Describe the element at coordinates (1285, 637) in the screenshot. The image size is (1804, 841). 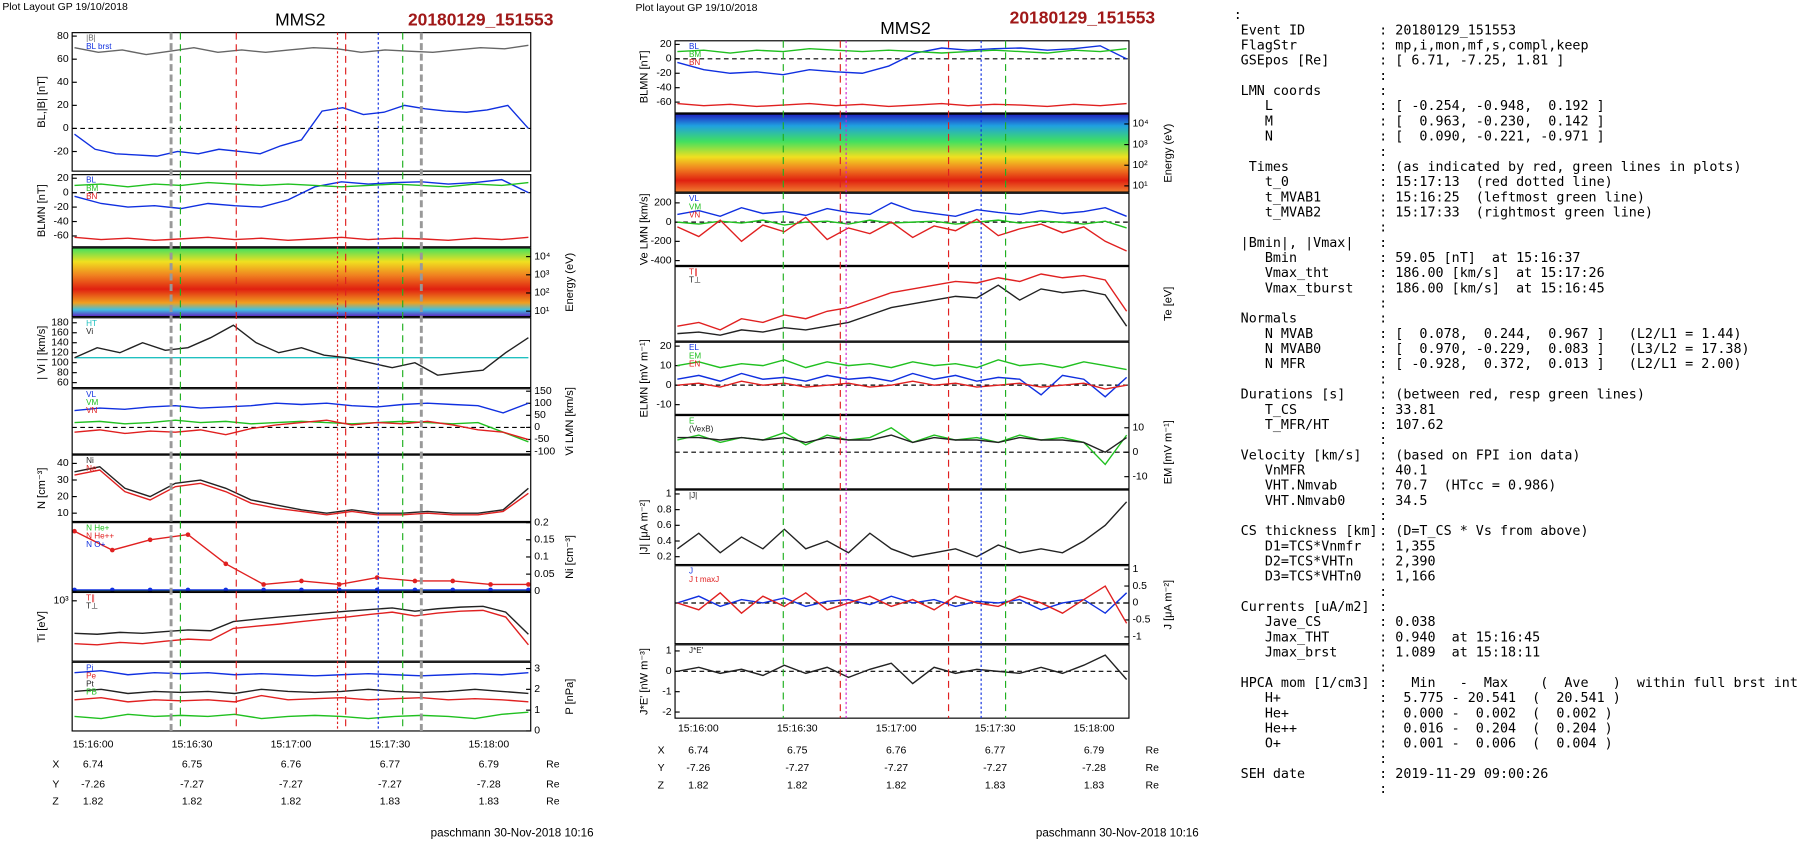
I see `summary-label: Jmax_THT` at that location.